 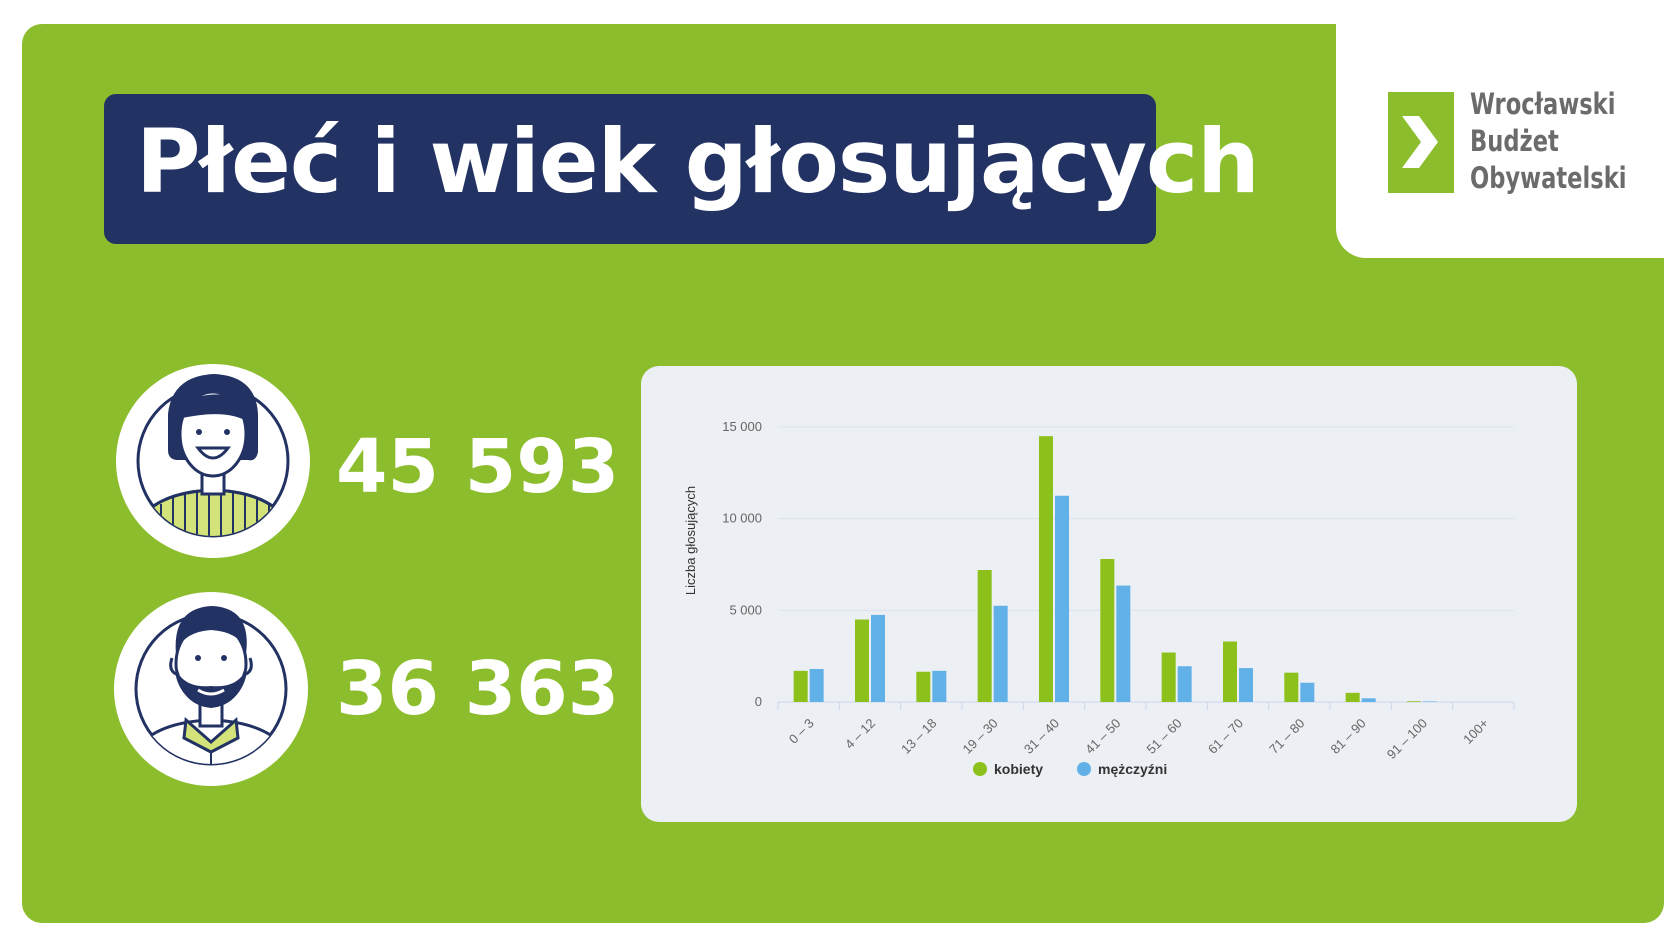 I want to click on x-tick-label: 51 – 60, so click(x=1164, y=736).